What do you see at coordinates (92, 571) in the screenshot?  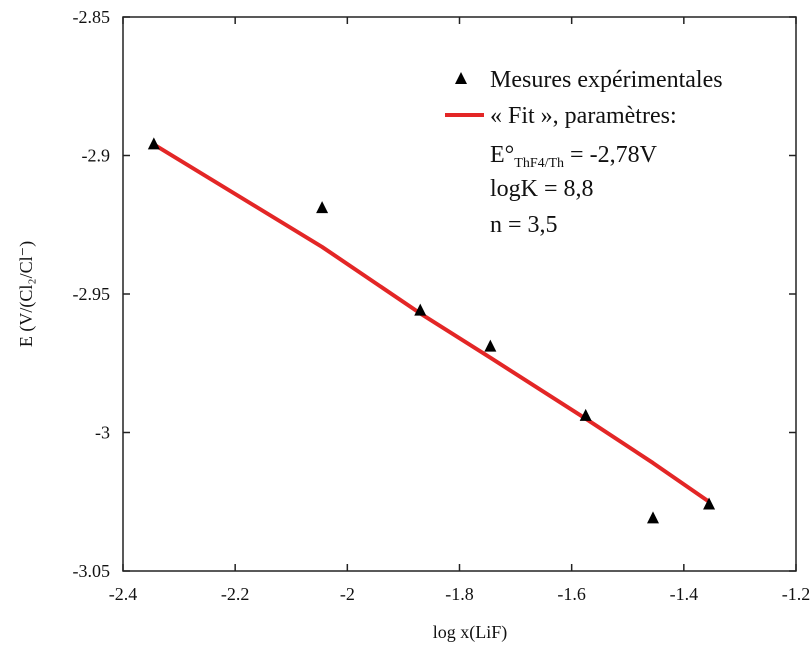 I see `y-tick-label: -3.05` at bounding box center [92, 571].